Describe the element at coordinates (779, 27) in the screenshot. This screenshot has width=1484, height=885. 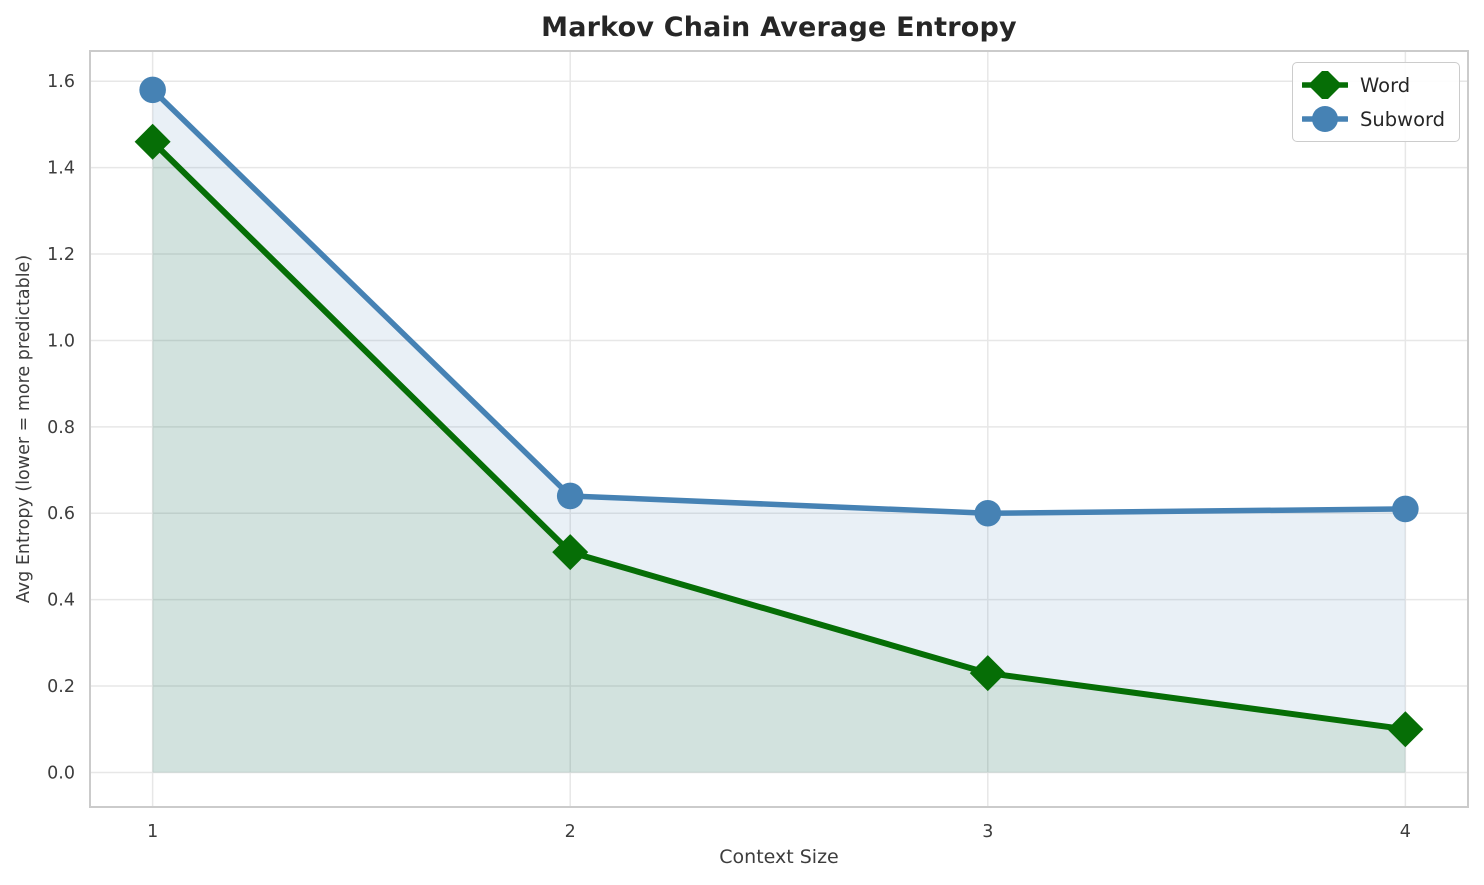
I see `chart-title: Markov Chain Average Entropy` at that location.